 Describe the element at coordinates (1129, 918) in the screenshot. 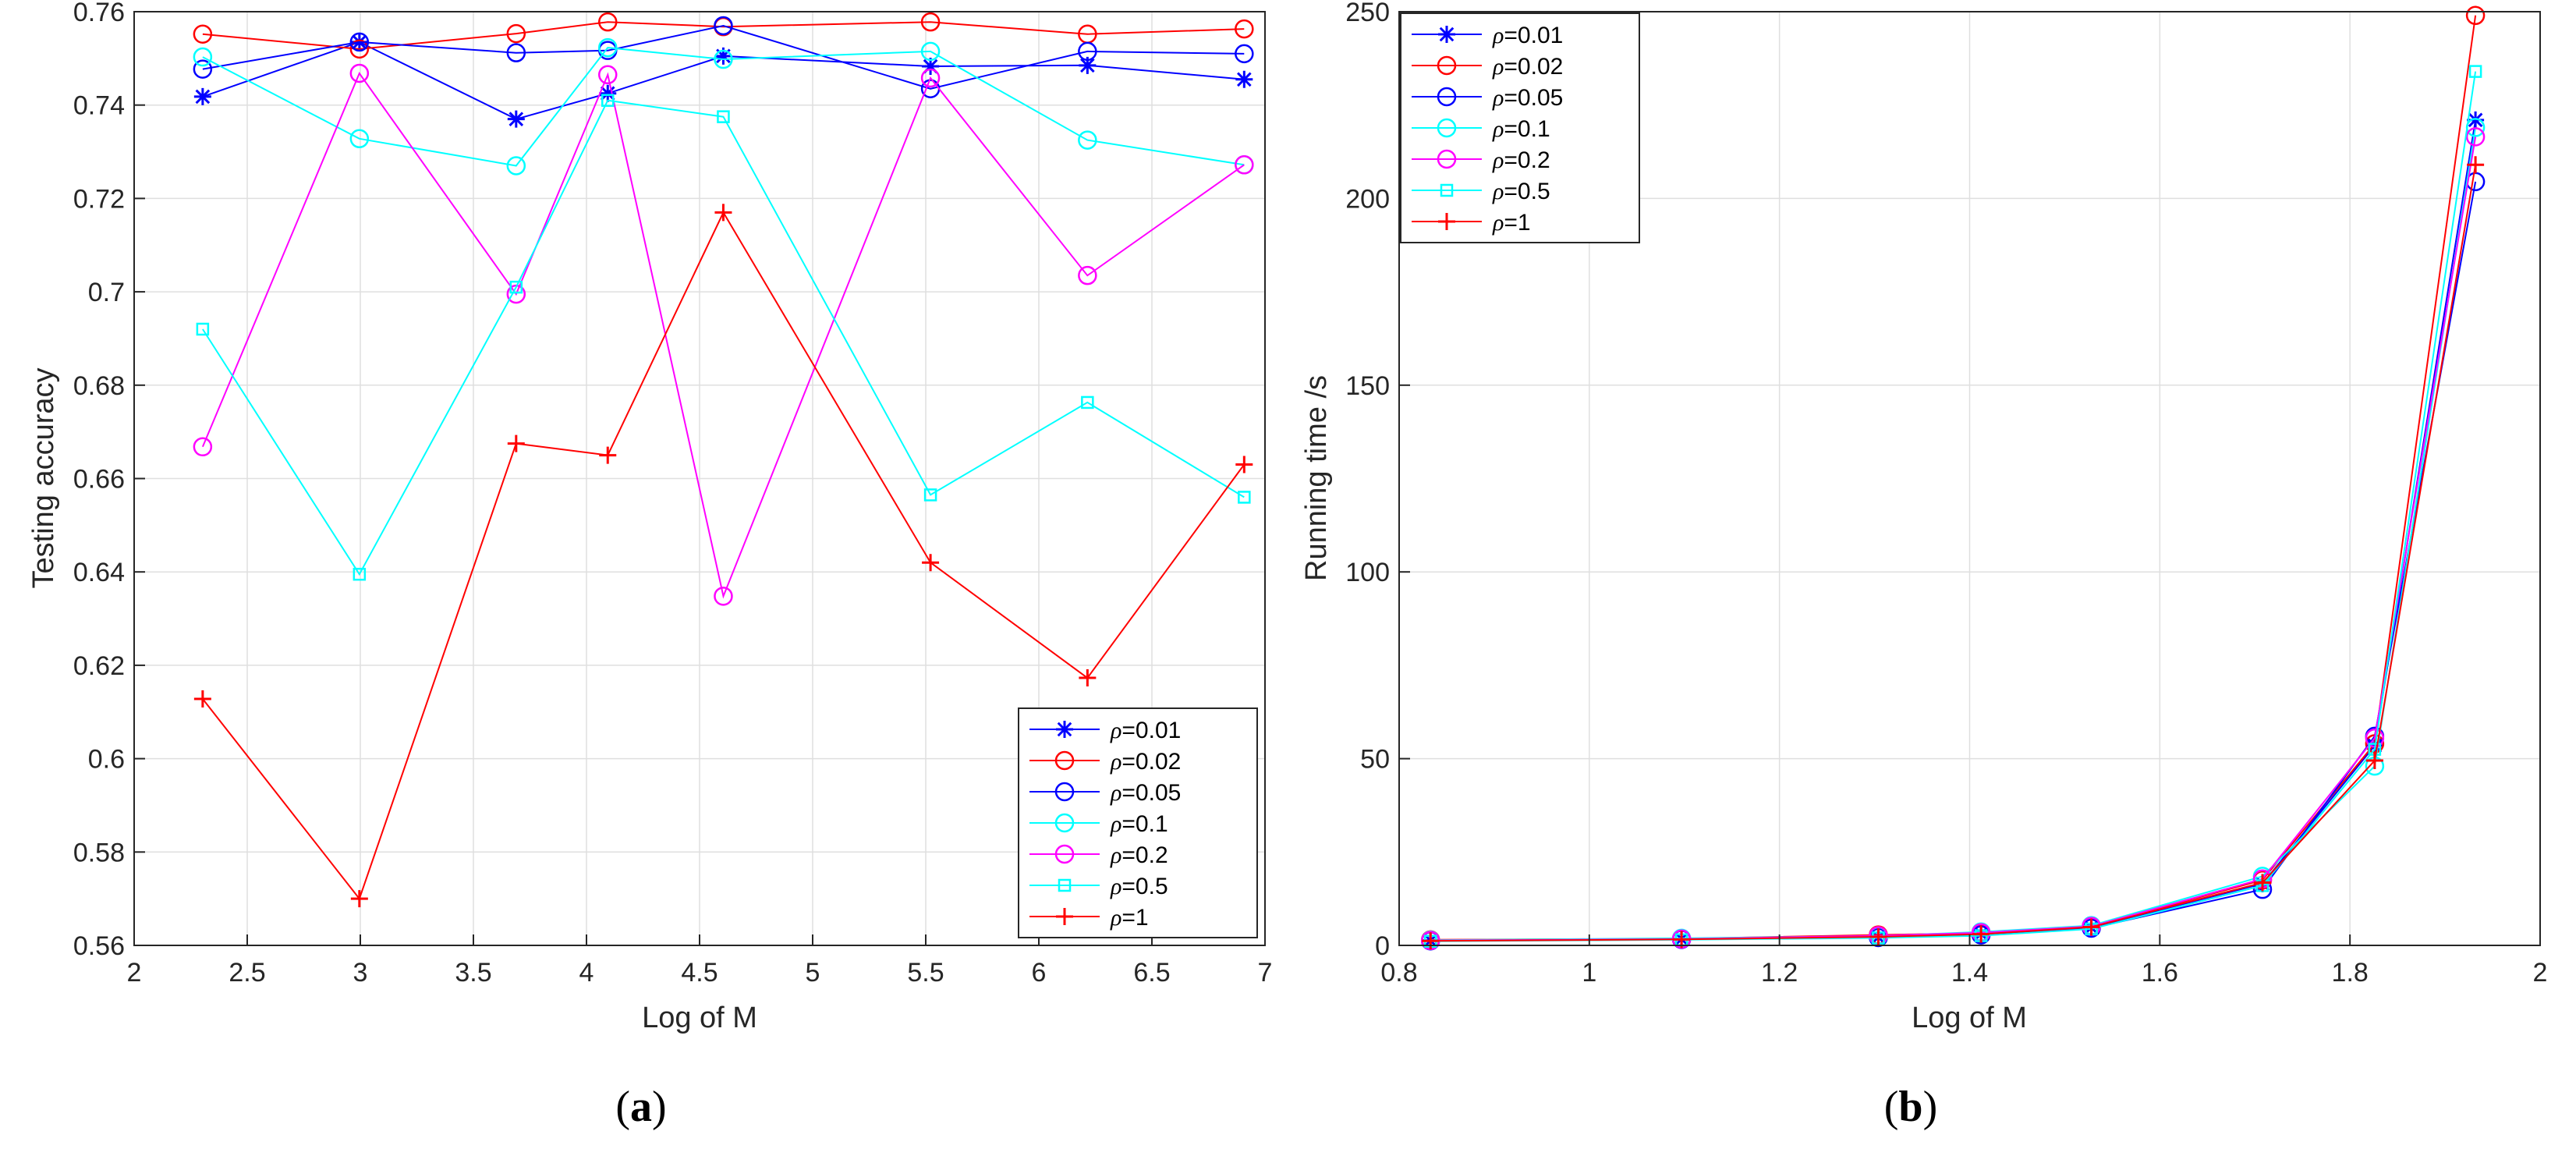

I see `accuracy-legend-label: ρ=1` at that location.